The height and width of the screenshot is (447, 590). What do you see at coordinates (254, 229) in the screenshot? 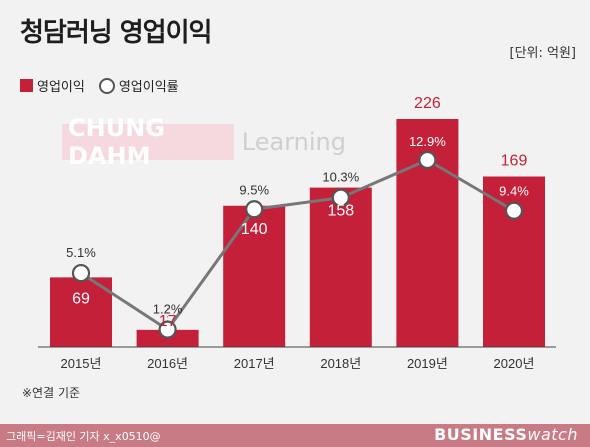
I see `bar-value-label-2: 140` at bounding box center [254, 229].